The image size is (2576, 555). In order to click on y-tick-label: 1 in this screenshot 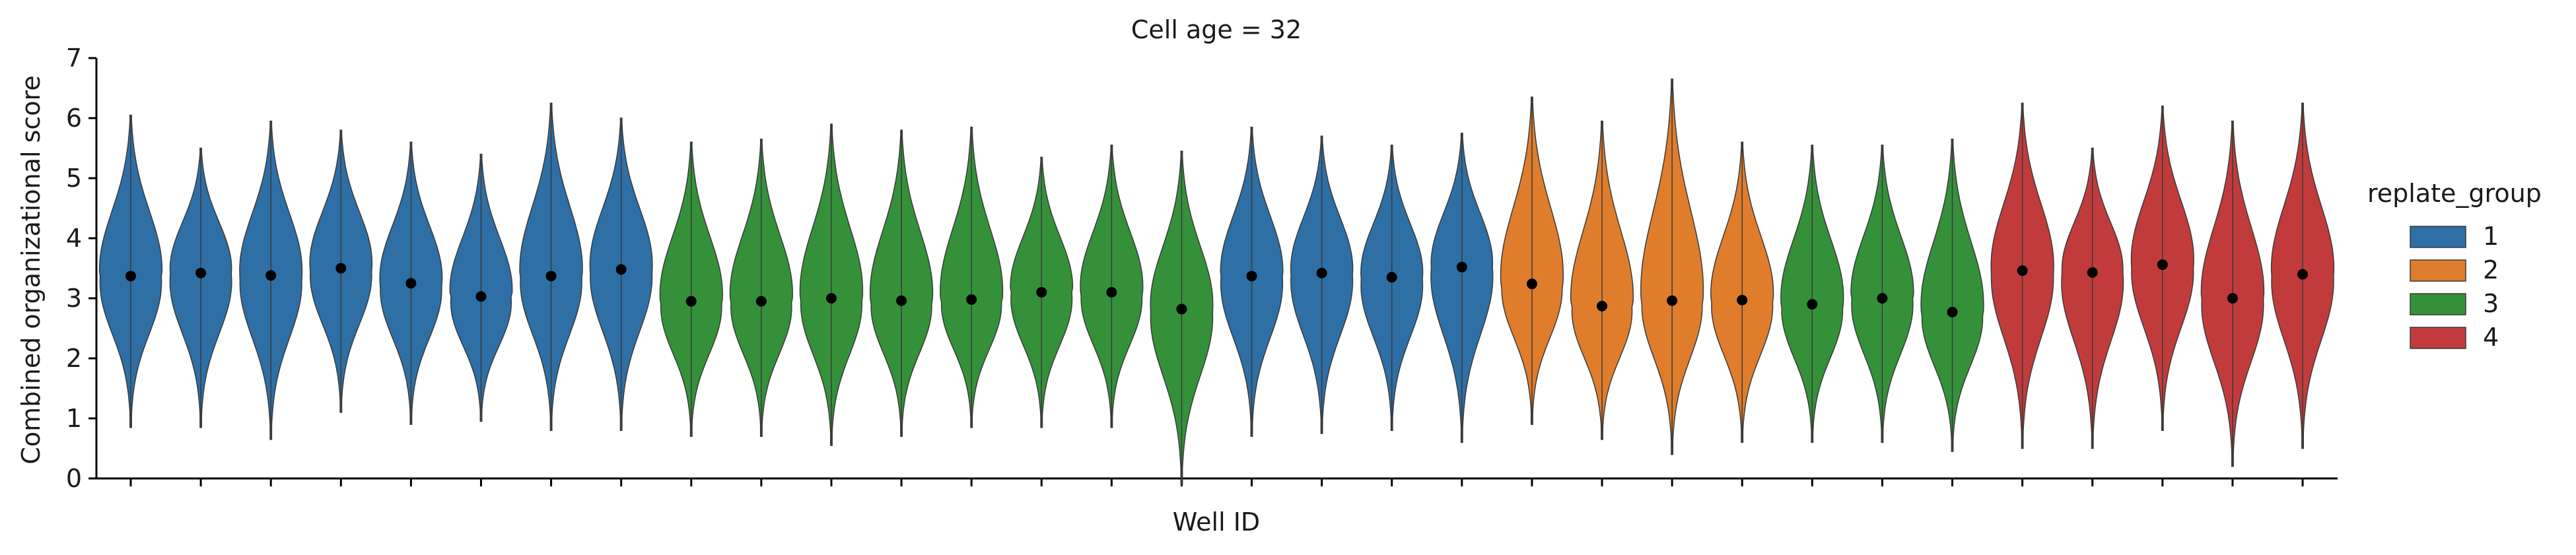, I will do `click(74, 419)`.